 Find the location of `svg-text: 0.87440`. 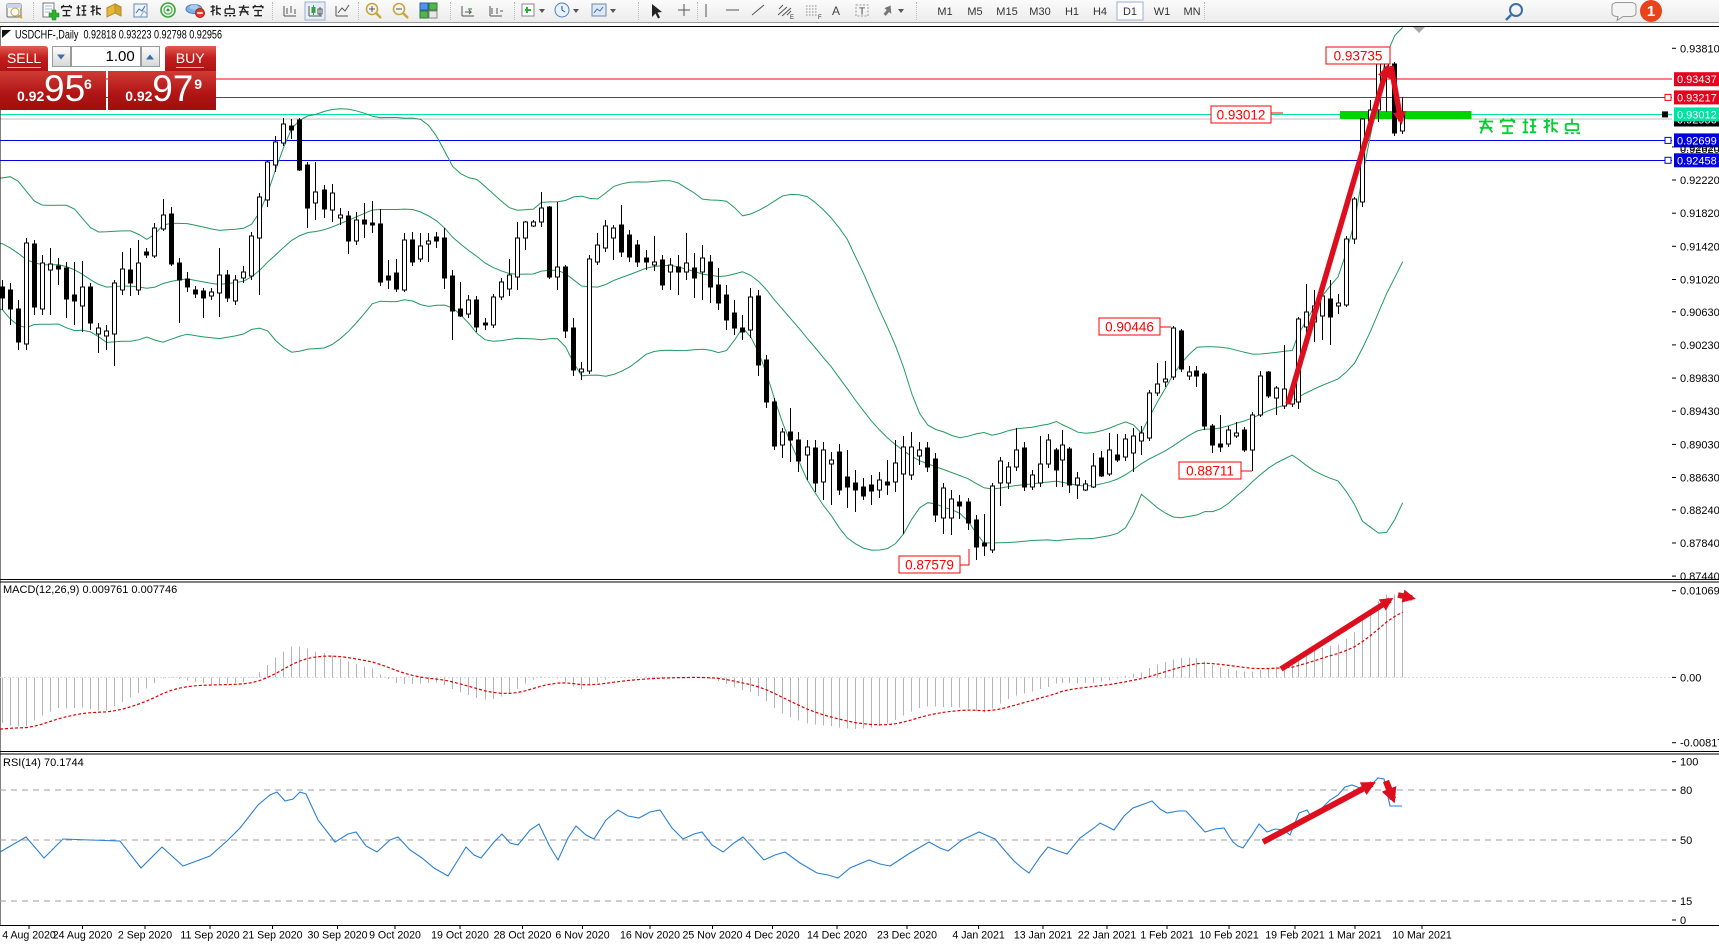

svg-text: 0.87440 is located at coordinates (1699, 577).